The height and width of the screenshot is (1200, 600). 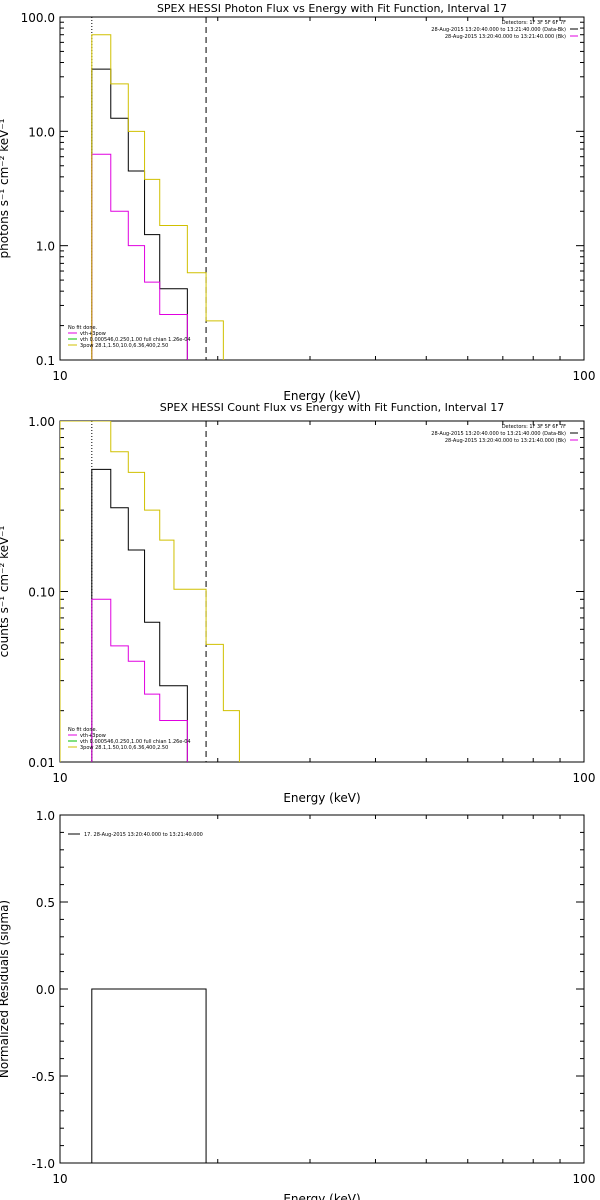 I want to click on y-axis-label: photons s⁻¹ cm⁻² keV⁻¹, so click(x=5, y=188).